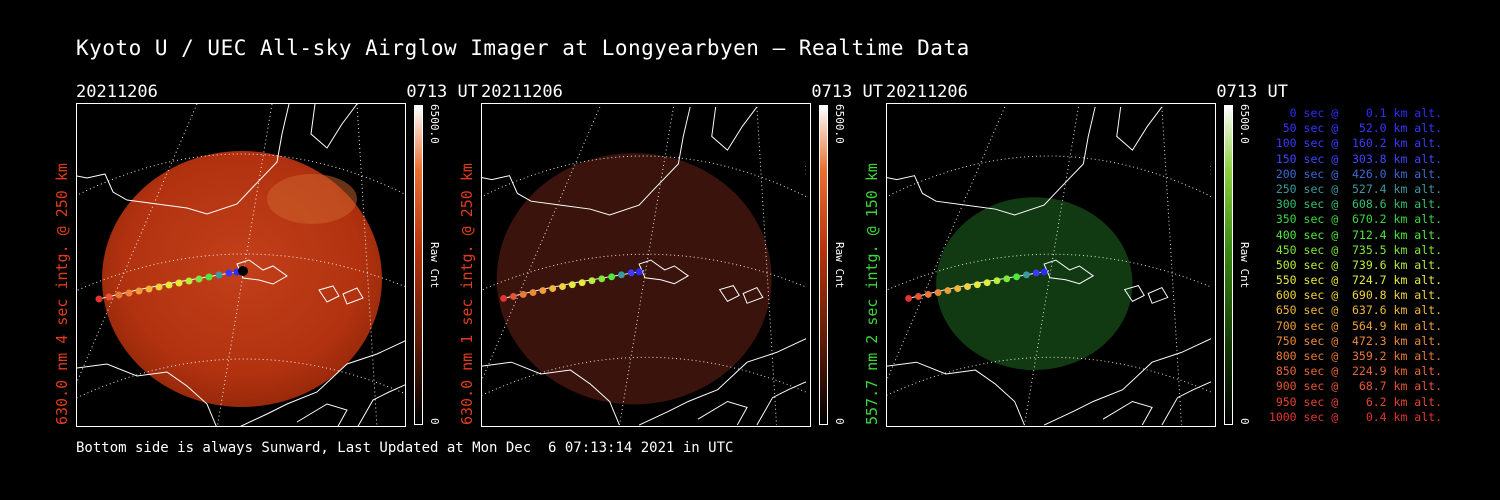 The width and height of the screenshot is (1500, 500). Describe the element at coordinates (467, 294) in the screenshot. I see `panel-wavelength-label: 630.0 nm 1 sec intg. @ 250 km` at that location.